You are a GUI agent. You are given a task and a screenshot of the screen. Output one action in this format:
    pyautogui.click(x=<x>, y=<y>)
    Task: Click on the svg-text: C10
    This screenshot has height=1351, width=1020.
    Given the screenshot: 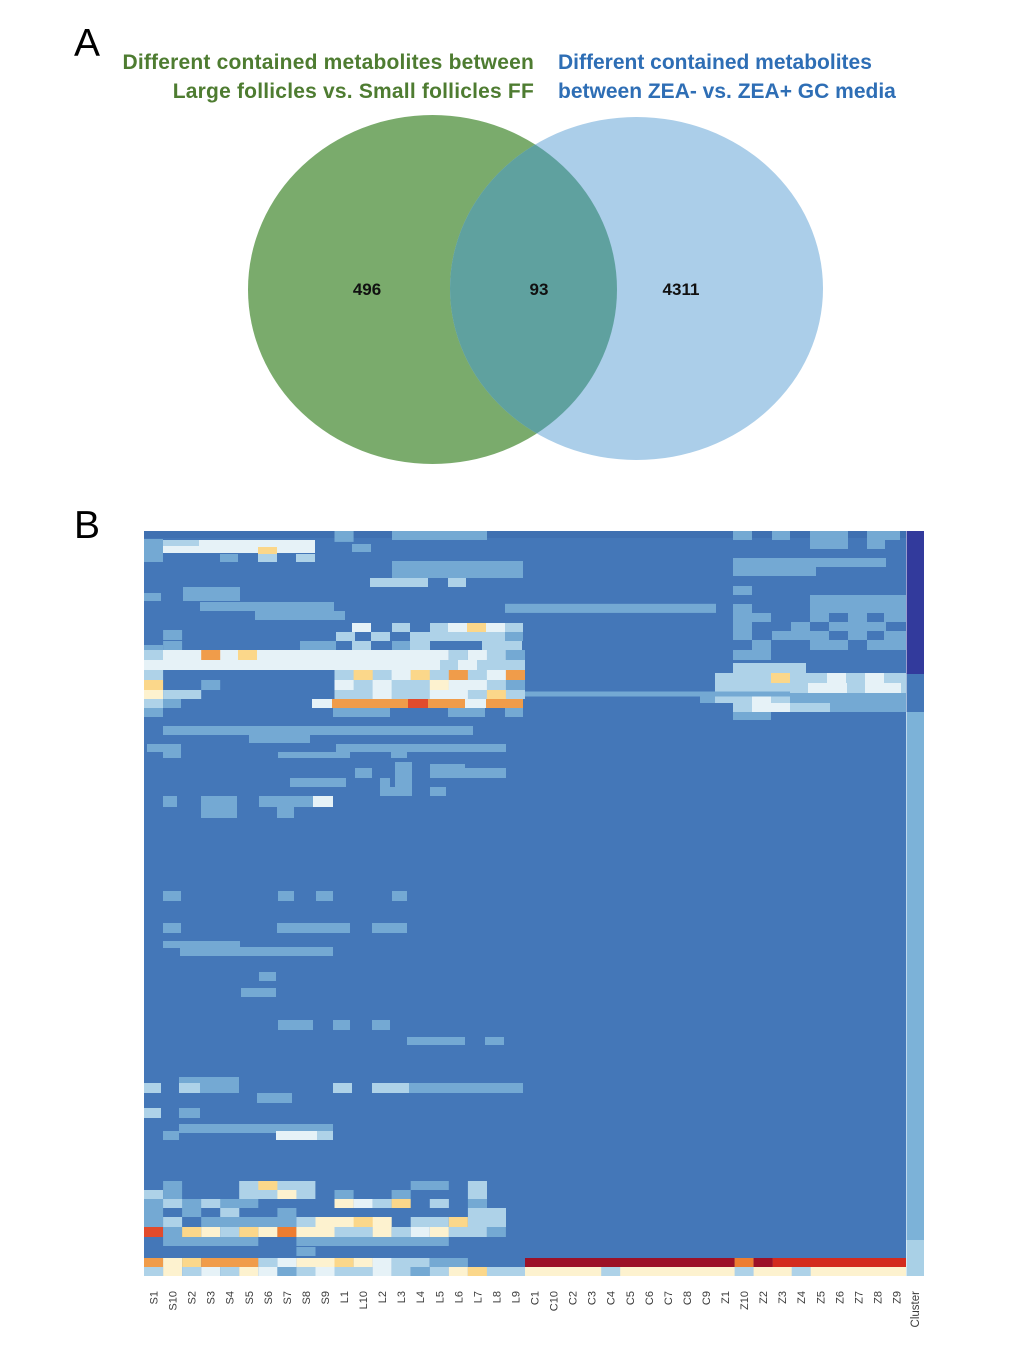 What is the action you would take?
    pyautogui.click(x=555, y=1301)
    